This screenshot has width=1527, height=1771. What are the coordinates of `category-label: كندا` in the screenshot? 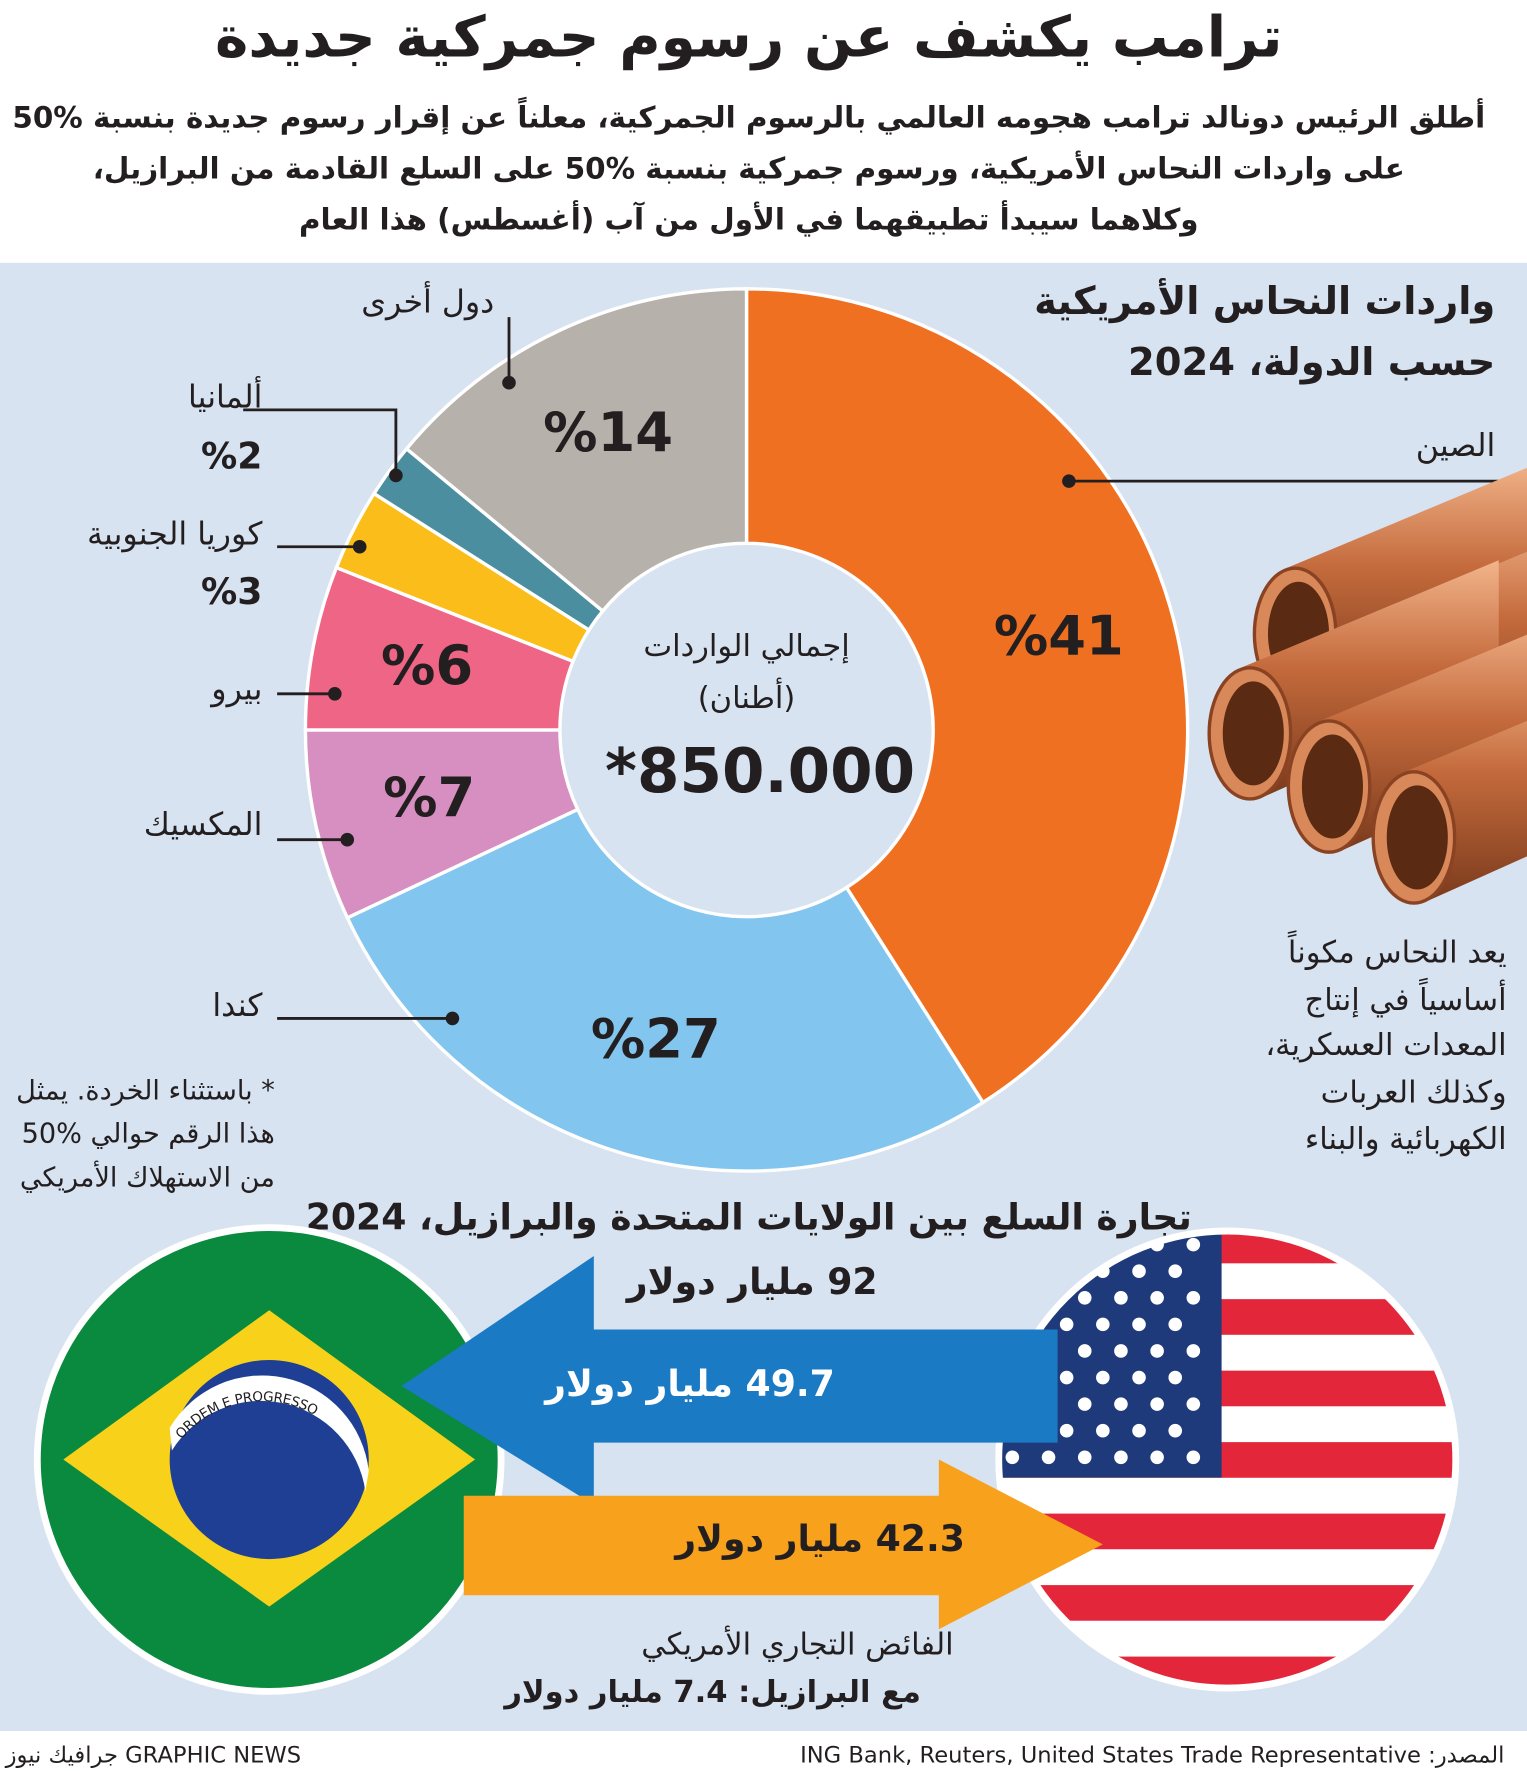 It's located at (237, 1006).